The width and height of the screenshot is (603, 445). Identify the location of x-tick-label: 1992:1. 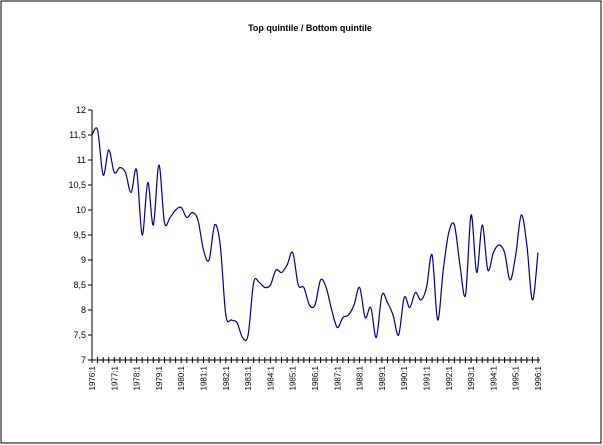
(449, 377).